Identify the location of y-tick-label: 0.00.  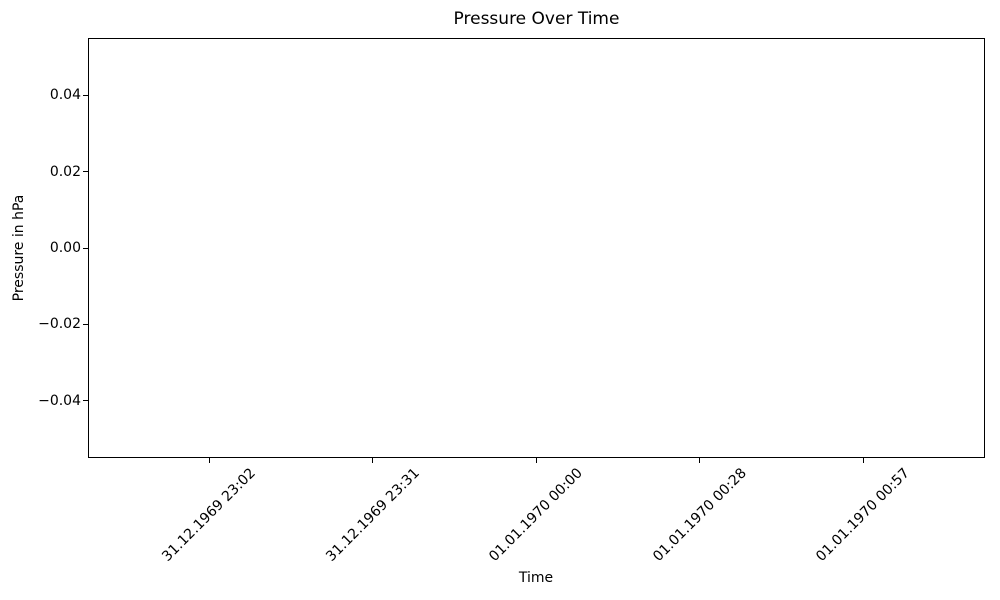
(65, 248).